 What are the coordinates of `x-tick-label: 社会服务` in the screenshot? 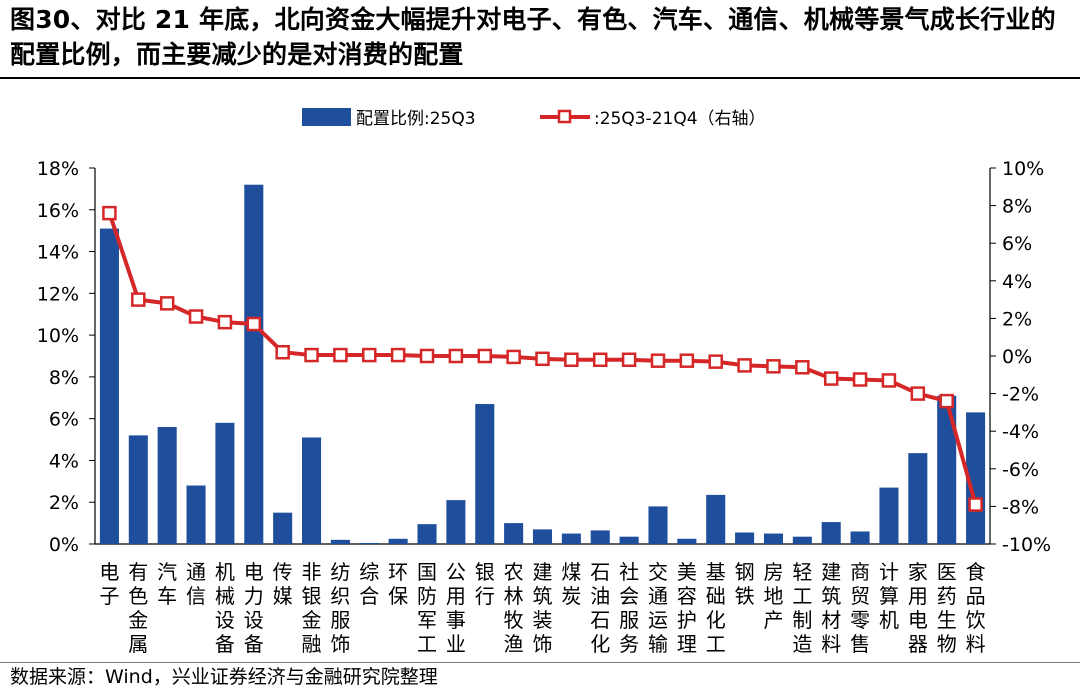 It's located at (629, 608).